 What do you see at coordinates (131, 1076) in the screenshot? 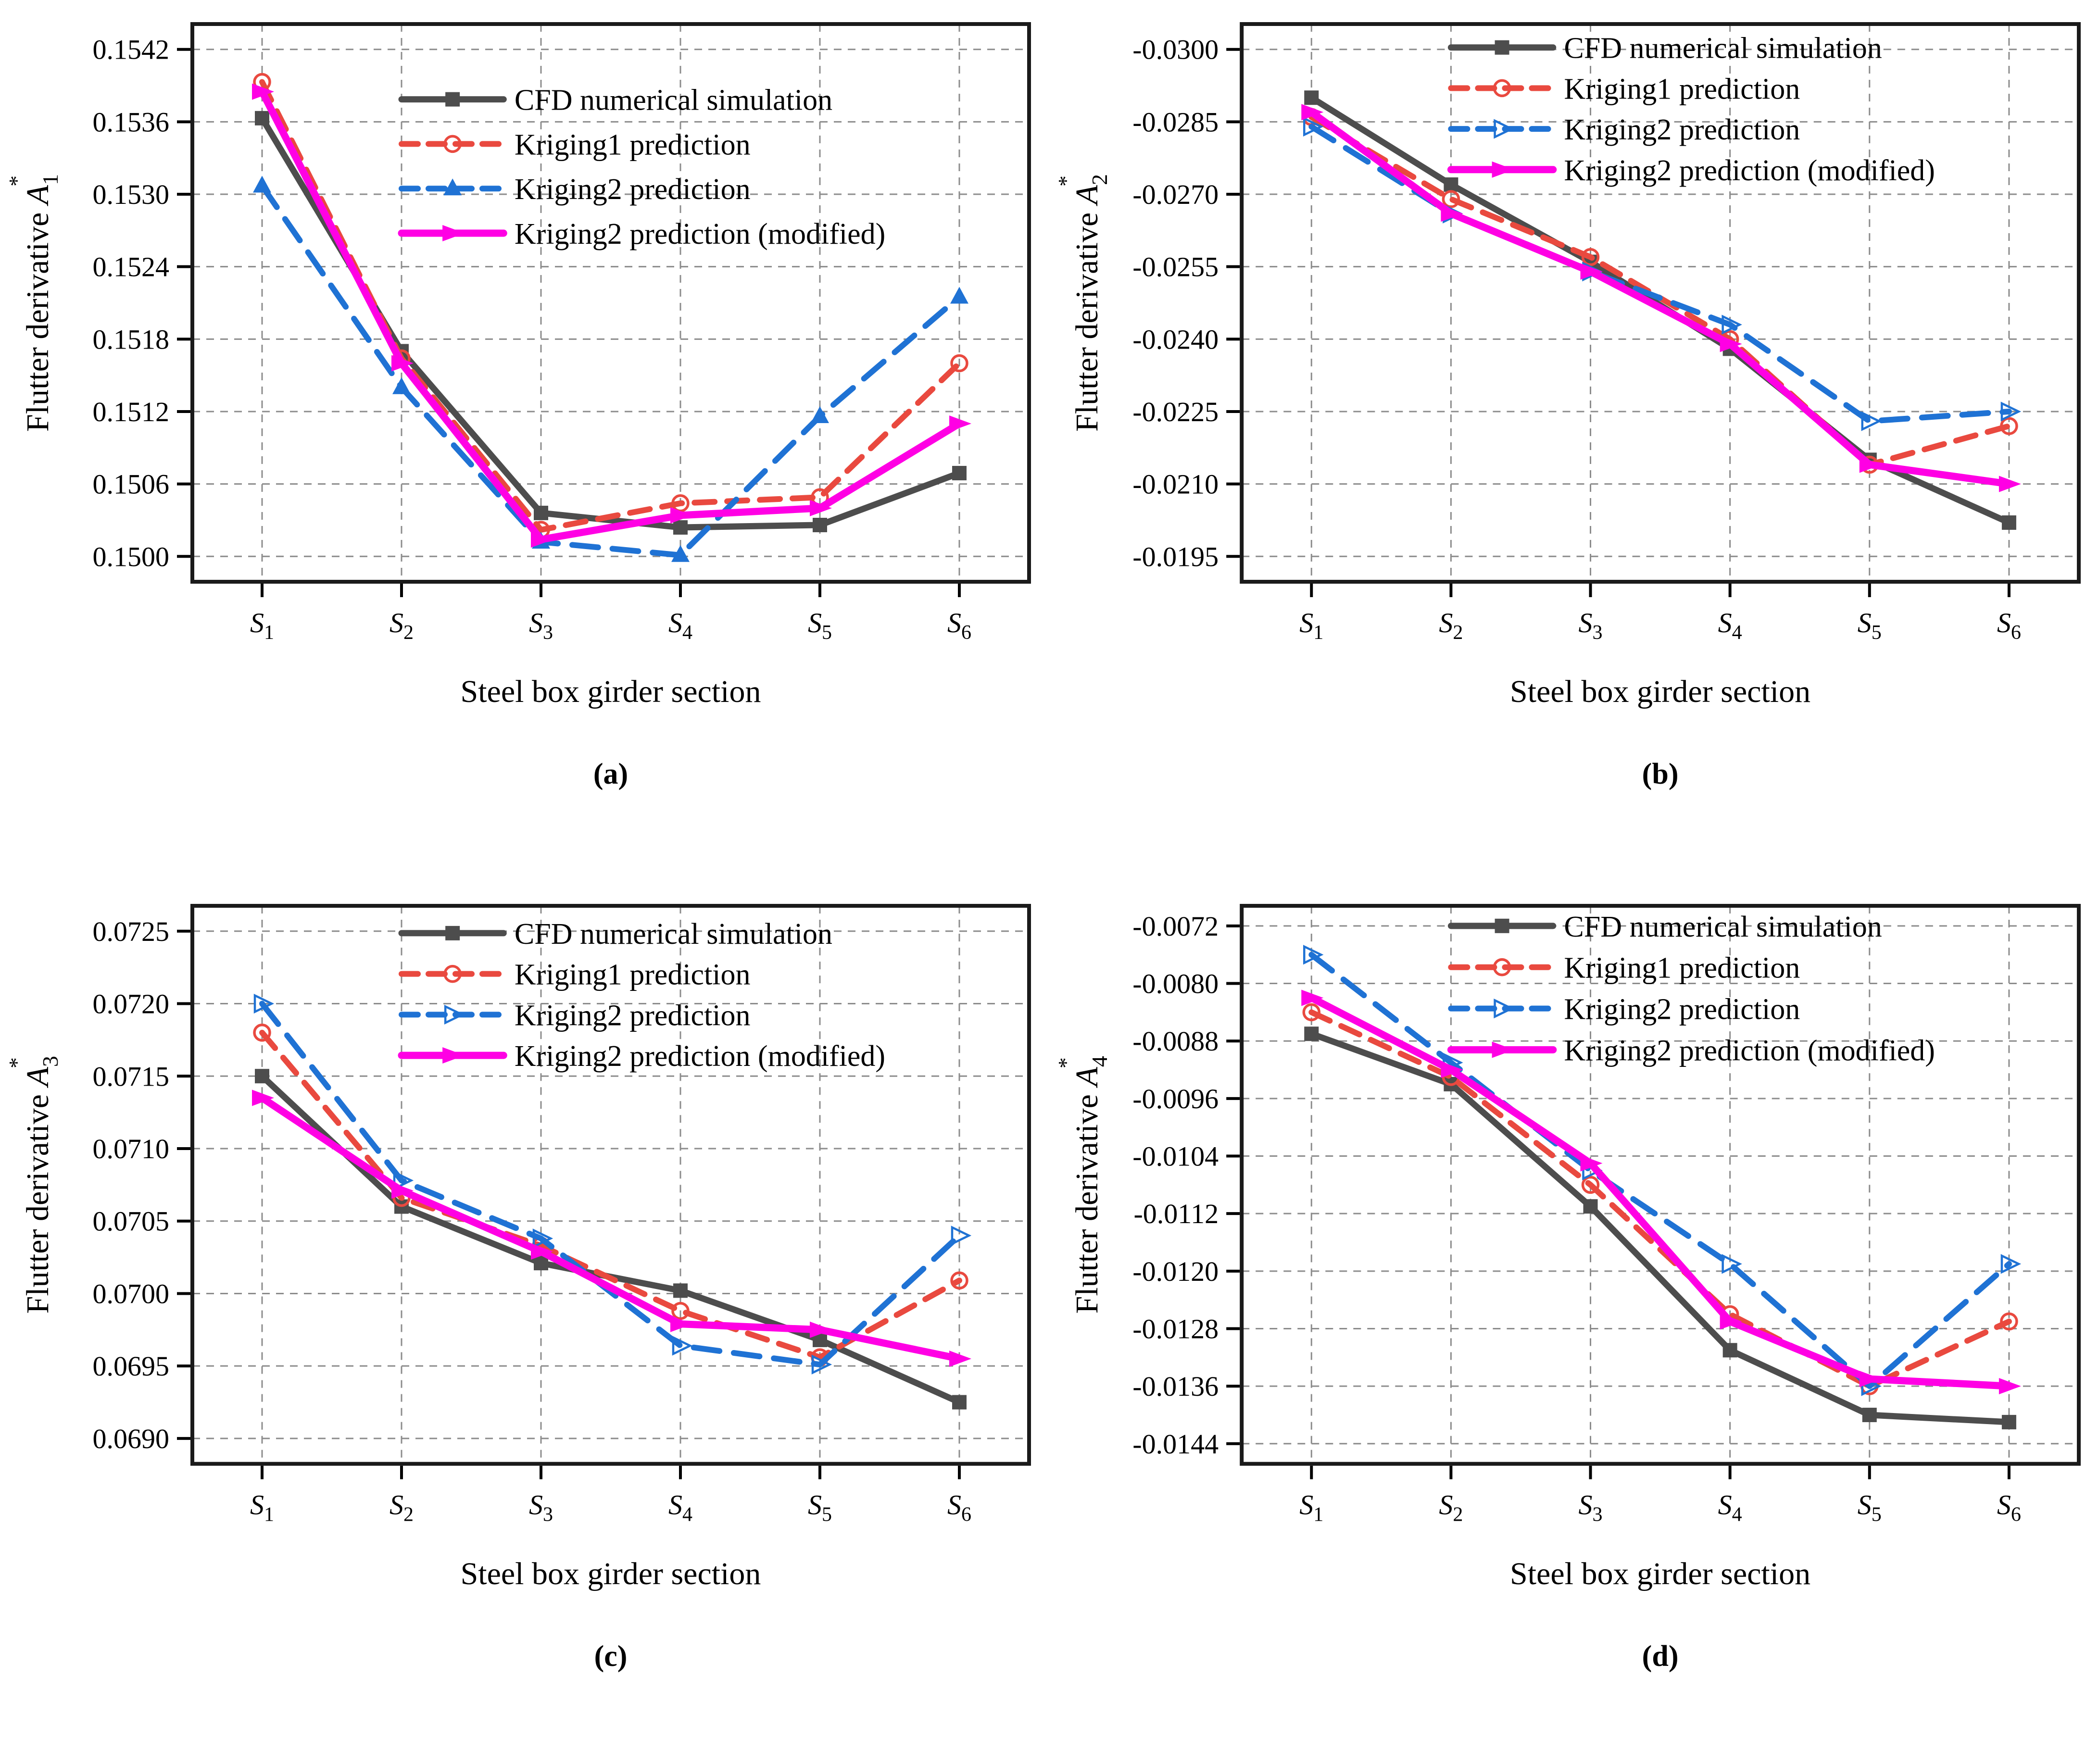
I see `y-tick-label: 0.0715` at bounding box center [131, 1076].